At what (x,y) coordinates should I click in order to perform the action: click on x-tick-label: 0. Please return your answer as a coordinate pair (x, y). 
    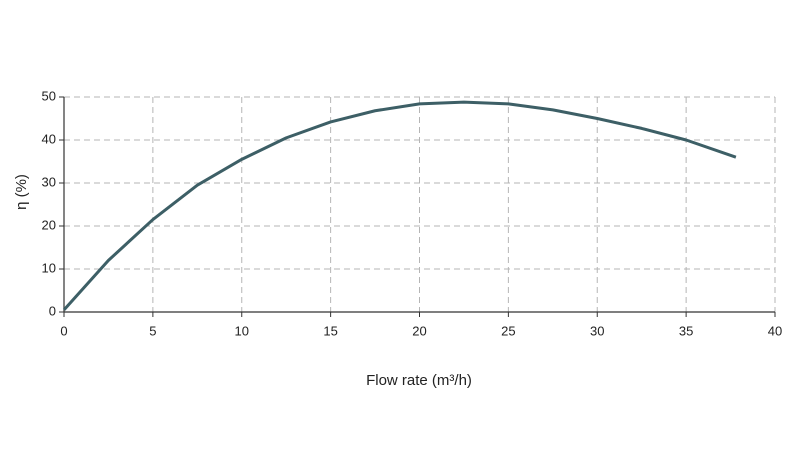
    Looking at the image, I should click on (63, 330).